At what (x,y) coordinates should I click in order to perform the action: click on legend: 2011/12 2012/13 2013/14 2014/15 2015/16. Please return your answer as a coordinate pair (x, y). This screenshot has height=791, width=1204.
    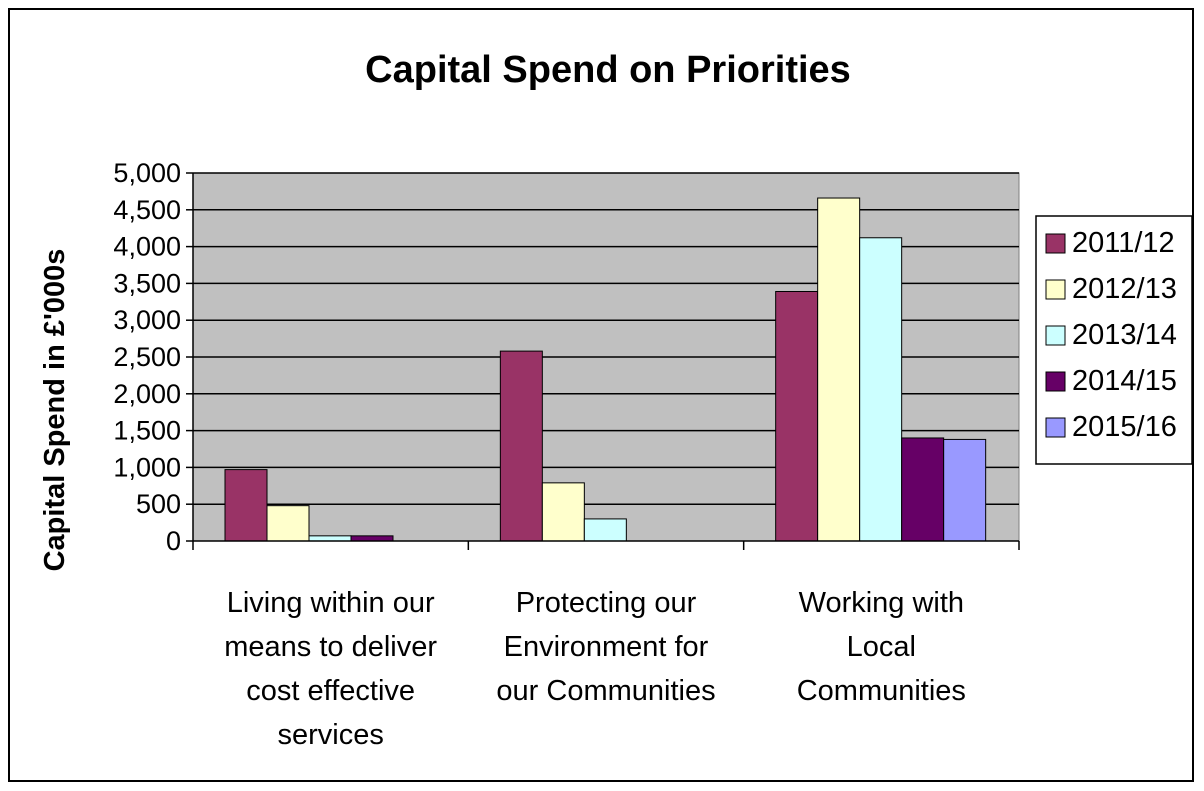
    Looking at the image, I should click on (1114, 340).